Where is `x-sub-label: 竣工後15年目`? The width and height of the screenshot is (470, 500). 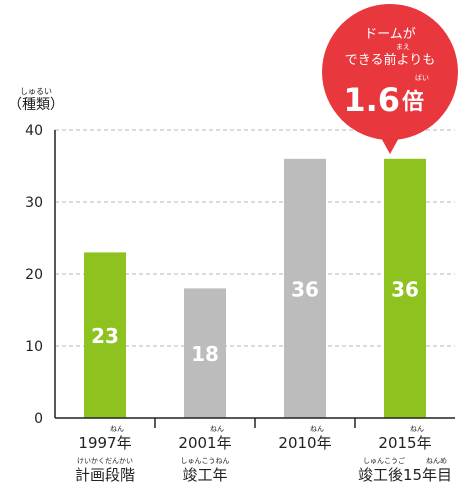 x-sub-label: 竣工後15年目 is located at coordinates (405, 475).